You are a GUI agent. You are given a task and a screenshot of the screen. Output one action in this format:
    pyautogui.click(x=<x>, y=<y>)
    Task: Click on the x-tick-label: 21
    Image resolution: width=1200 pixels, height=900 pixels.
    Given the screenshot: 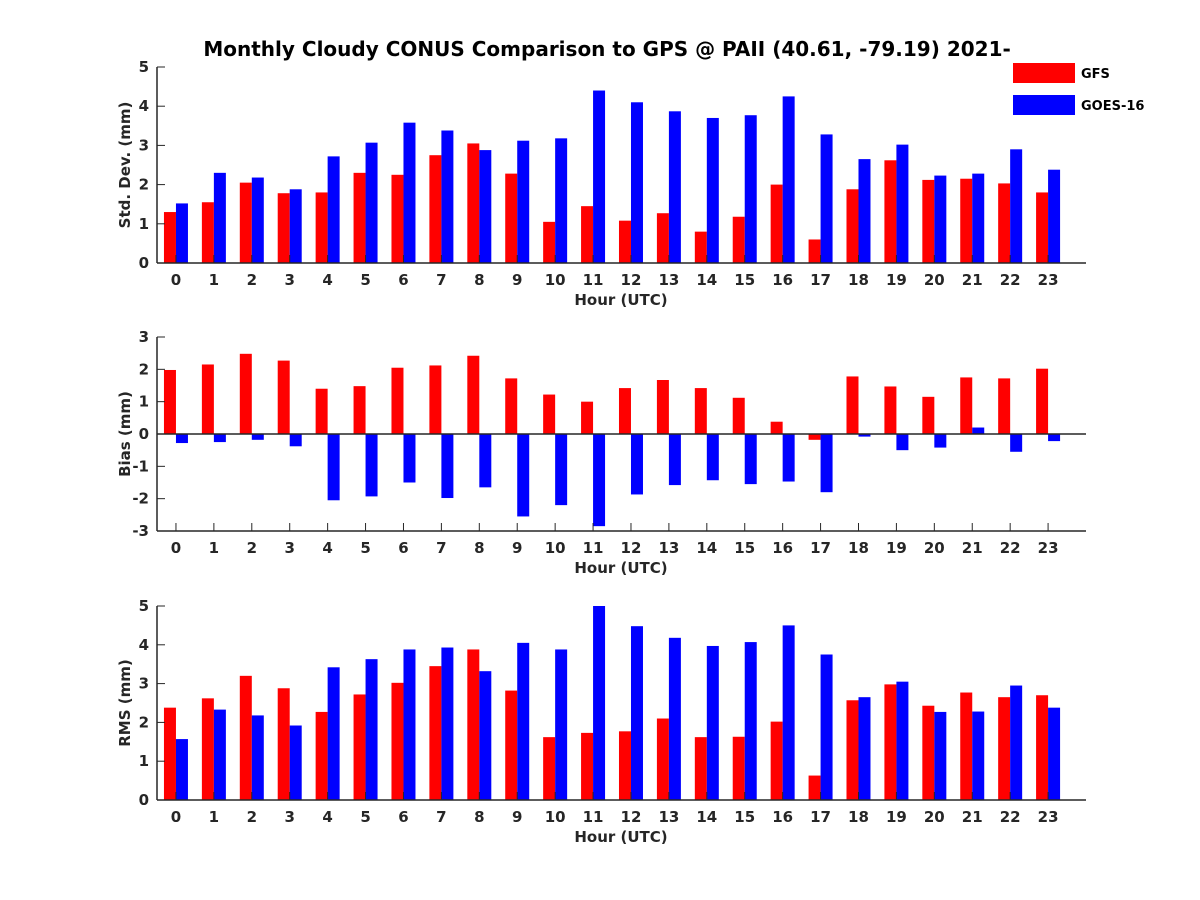 What is the action you would take?
    pyautogui.click(x=972, y=817)
    